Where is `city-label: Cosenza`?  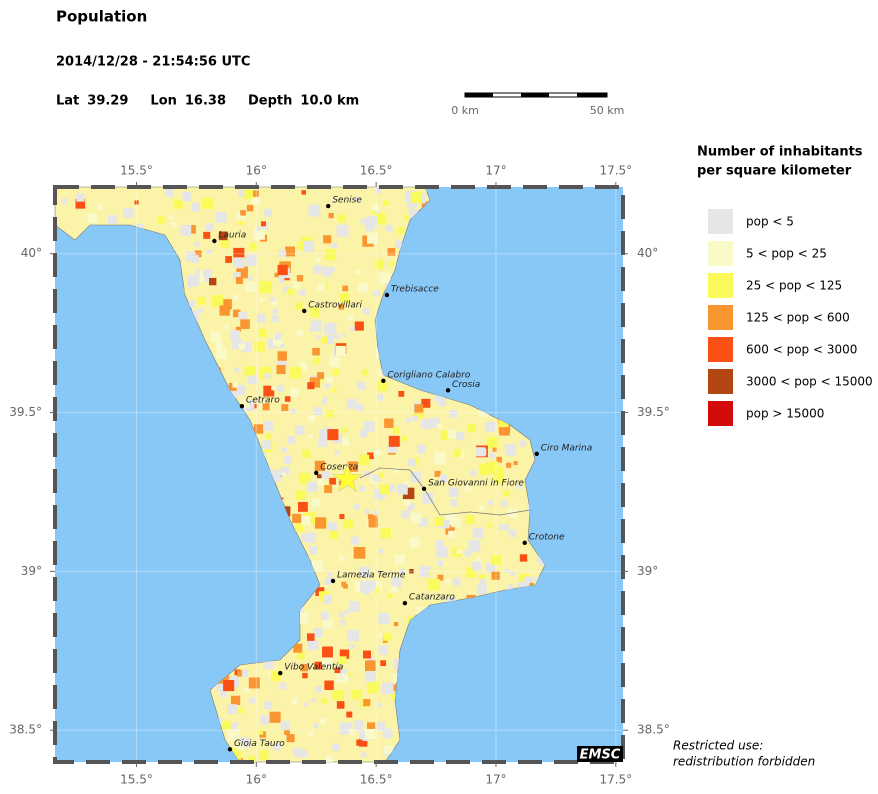
city-label: Cosenza is located at coordinates (339, 467).